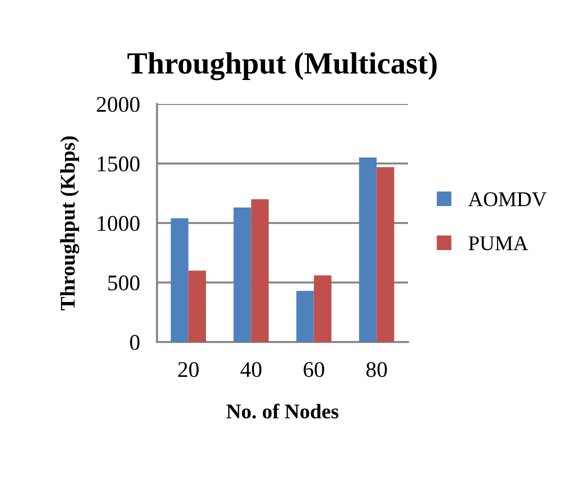  Describe the element at coordinates (282, 411) in the screenshot. I see `x-axis-title: No. of Nodes` at that location.